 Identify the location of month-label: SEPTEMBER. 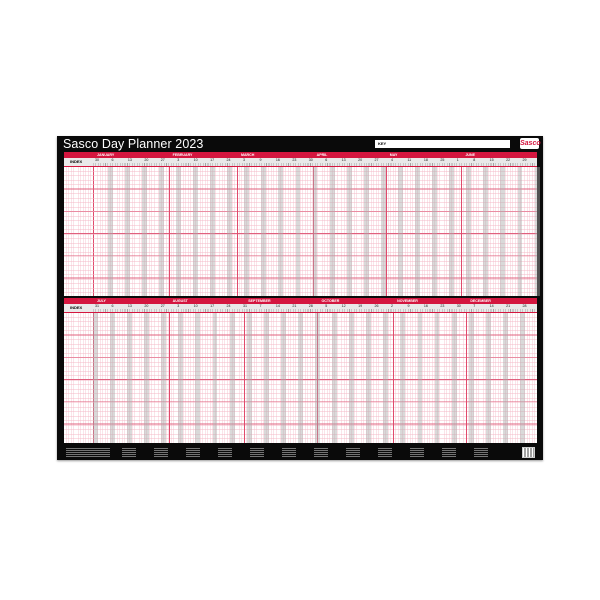
(259, 301).